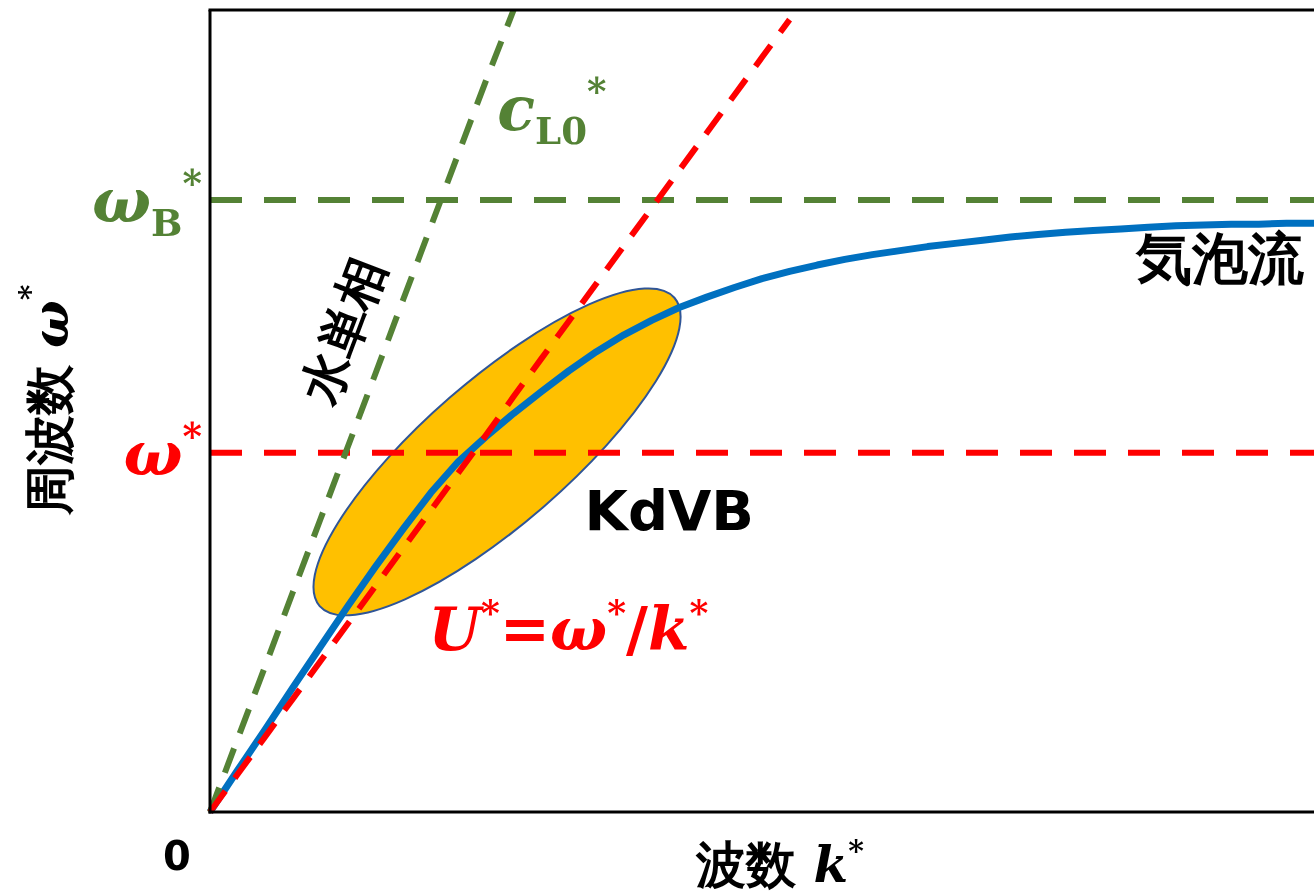 The height and width of the screenshot is (896, 1314). Describe the element at coordinates (343, 331) in the screenshot. I see `annotation: 水単相` at that location.